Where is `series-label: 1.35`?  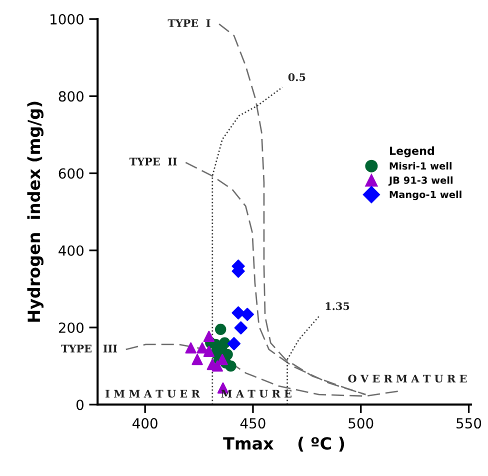 series-label: 1.35 is located at coordinates (338, 306).